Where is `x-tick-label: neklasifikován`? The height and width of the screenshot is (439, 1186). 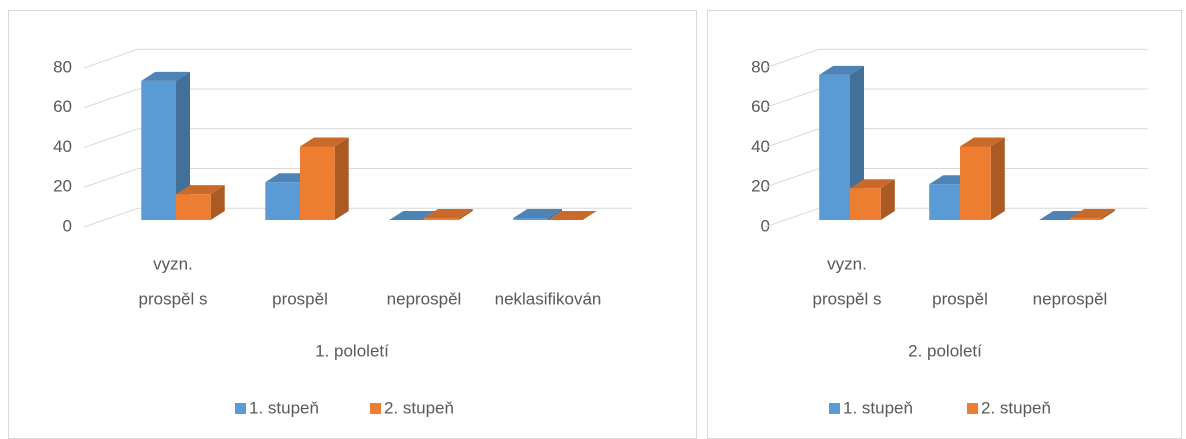 x-tick-label: neklasifikován is located at coordinates (548, 298).